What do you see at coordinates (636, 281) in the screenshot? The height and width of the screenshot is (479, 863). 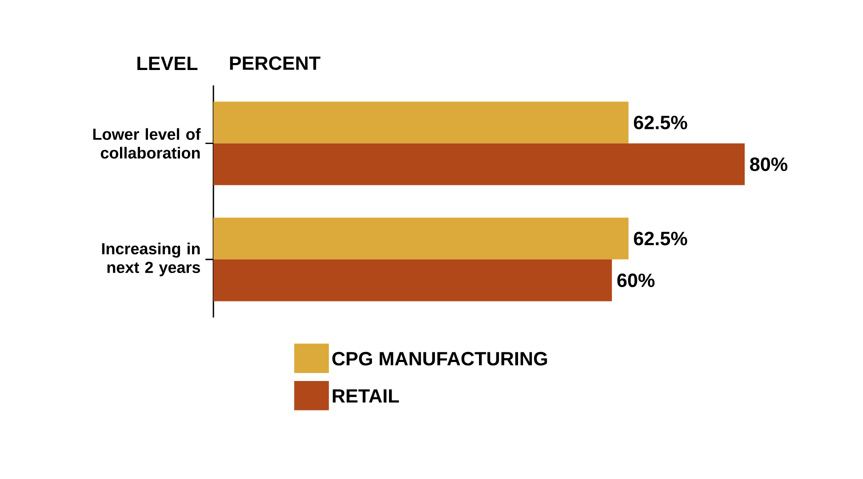 I see `data-label: 60%` at bounding box center [636, 281].